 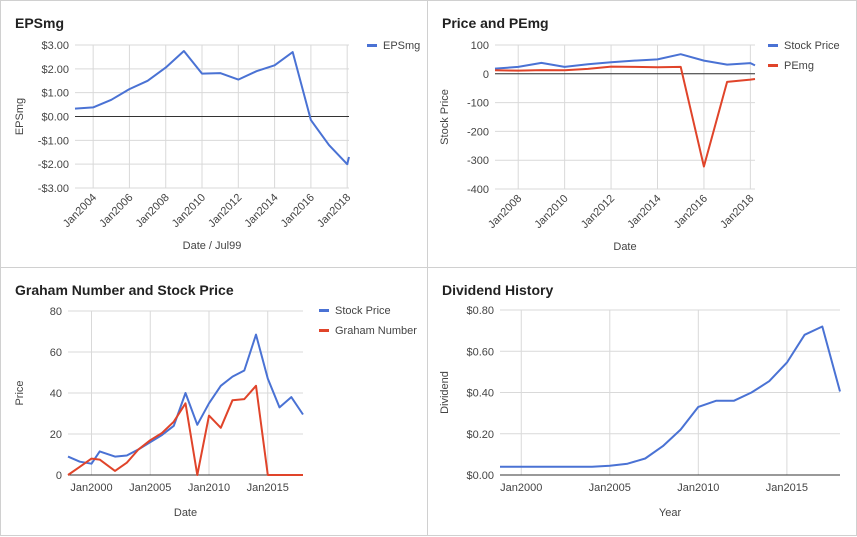 What do you see at coordinates (53, 189) in the screenshot?
I see `y-tick-label: -$3.00` at bounding box center [53, 189].